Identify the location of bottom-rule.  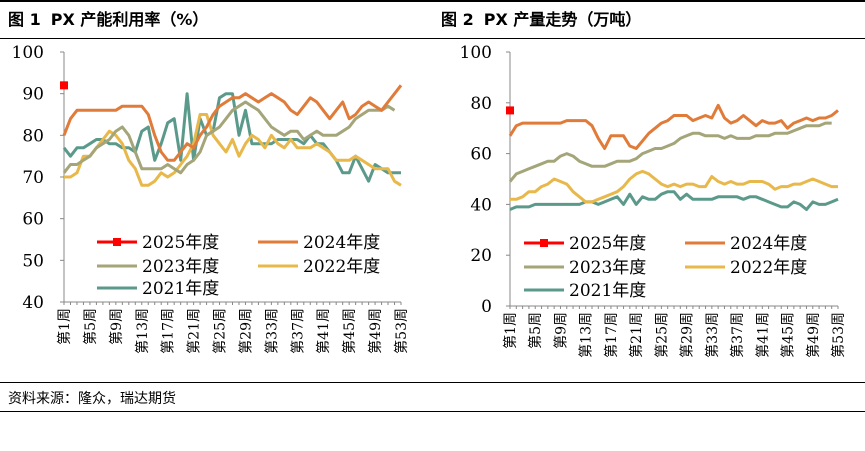
(432, 411).